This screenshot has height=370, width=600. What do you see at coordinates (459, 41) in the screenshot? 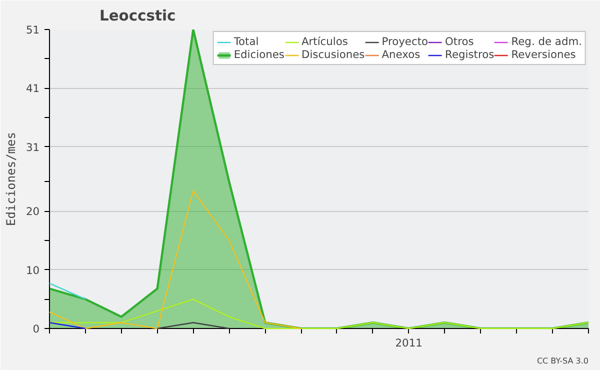
I see `legend-label: Otros` at bounding box center [459, 41].